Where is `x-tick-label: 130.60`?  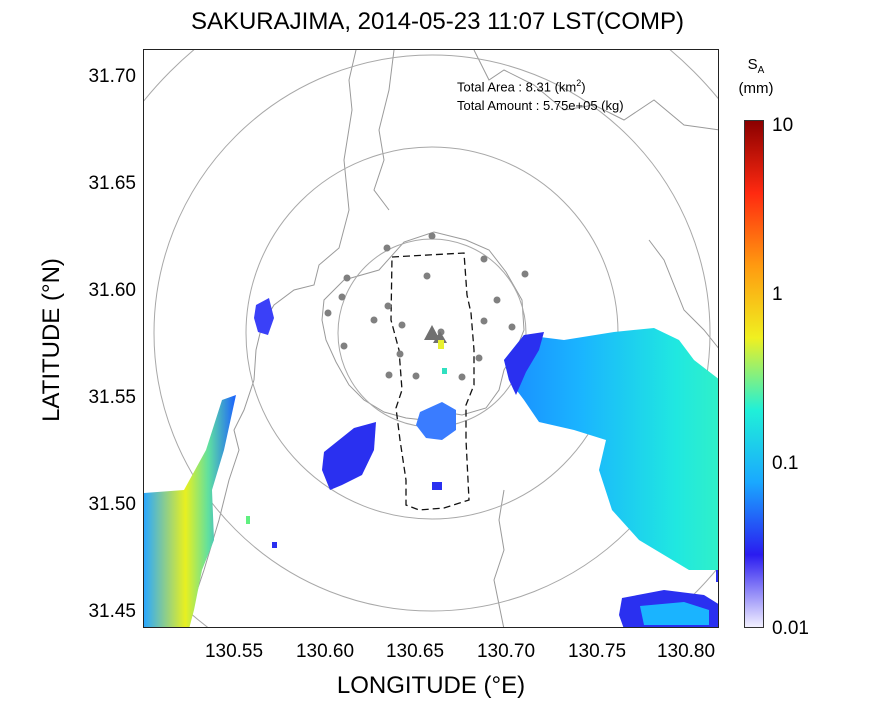
x-tick-label: 130.60 is located at coordinates (325, 651).